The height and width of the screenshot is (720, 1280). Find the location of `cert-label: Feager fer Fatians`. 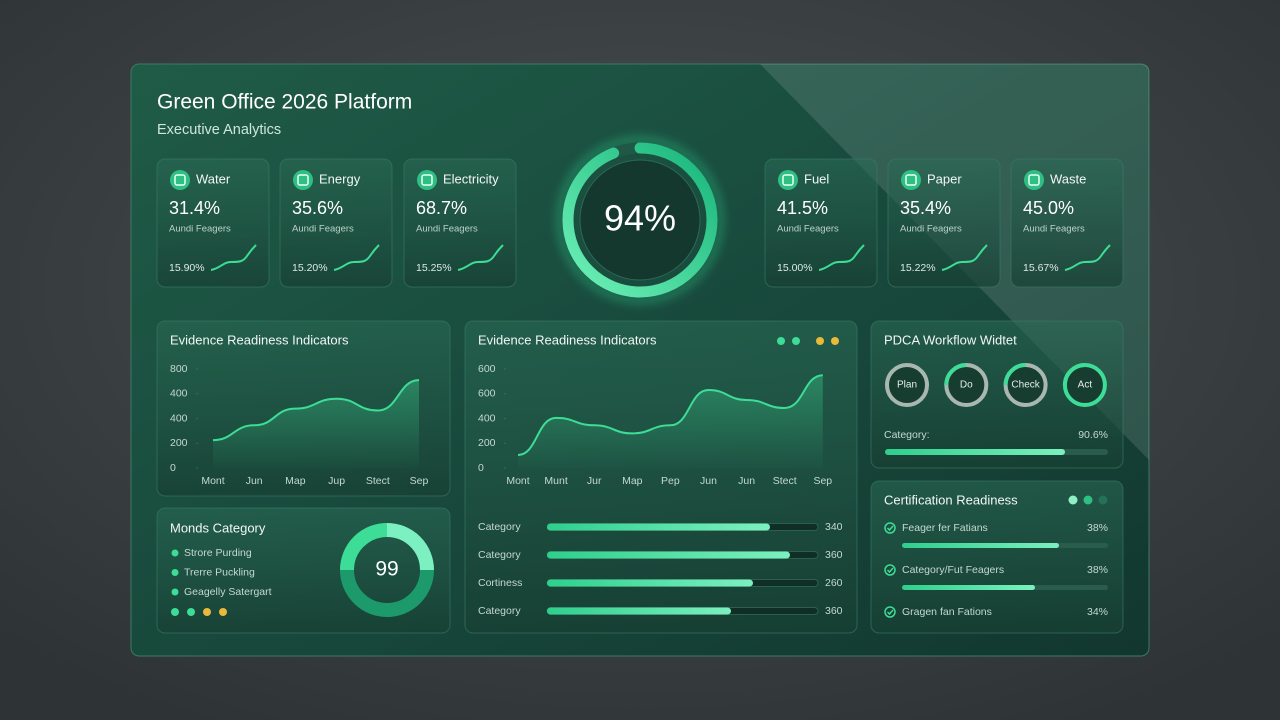

cert-label: Feager fer Fatians is located at coordinates (945, 528).